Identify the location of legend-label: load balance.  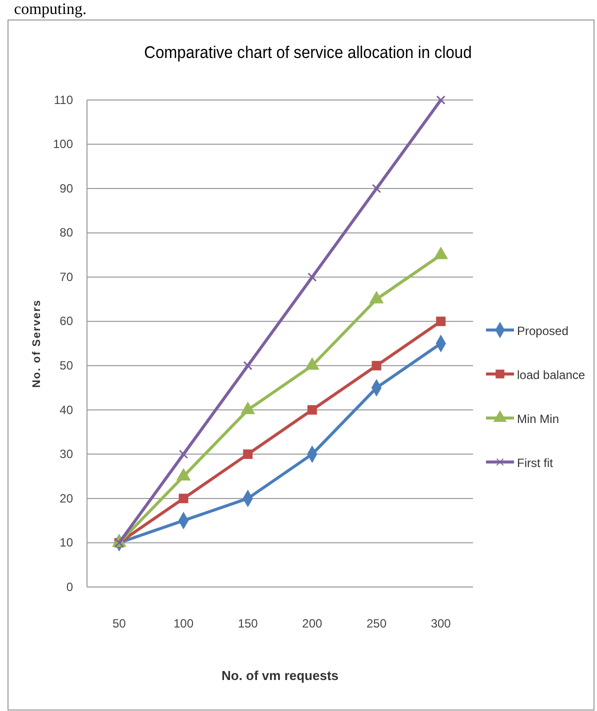
(551, 375).